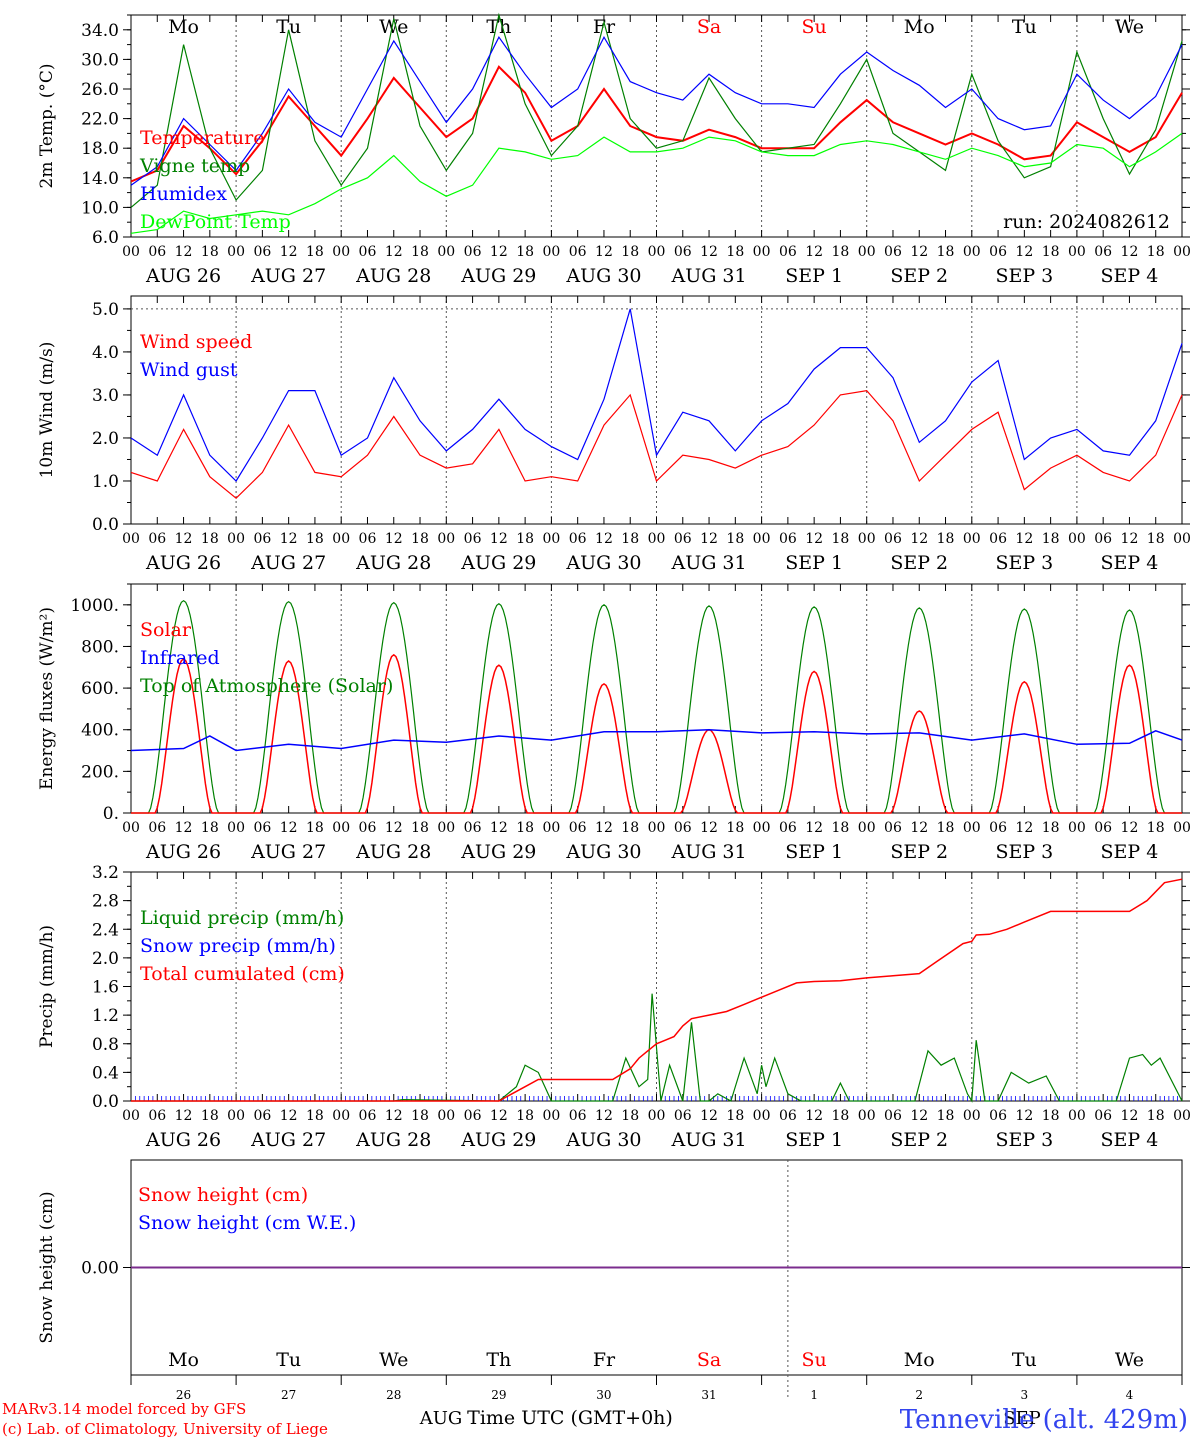 This screenshot has height=1440, width=1194. Describe the element at coordinates (393, 563) in the screenshot. I see `panel-wind-date-label: AUG 28` at that location.